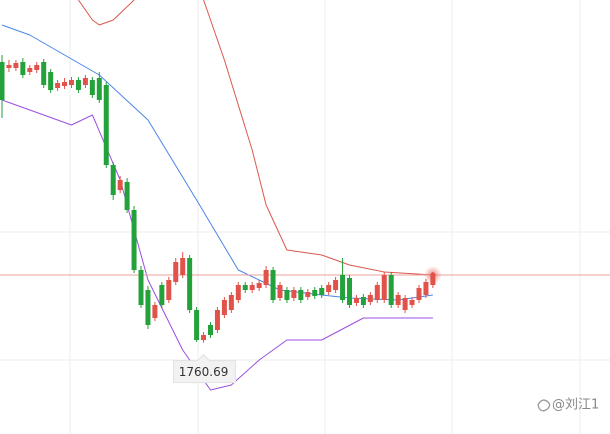 Image resolution: width=610 pixels, height=434 pixels. I want to click on watermark-icon, so click(544, 405).